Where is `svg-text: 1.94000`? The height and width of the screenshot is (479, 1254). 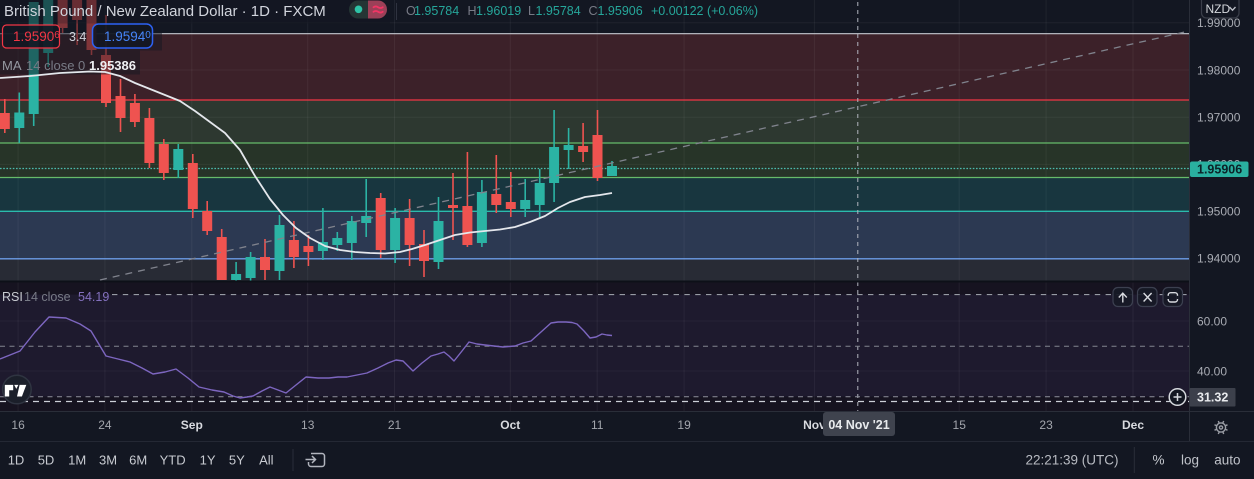 svg-text: 1.94000 is located at coordinates (1219, 259).